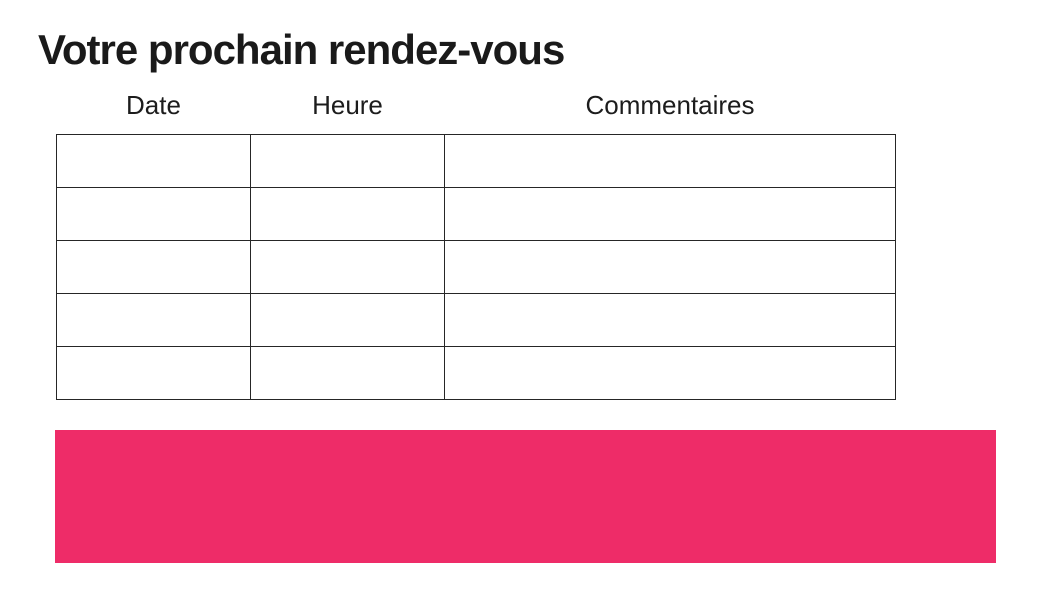 This screenshot has width=1050, height=600. Describe the element at coordinates (301, 49) in the screenshot. I see `page-title: Votre prochain rendez-vous` at that location.